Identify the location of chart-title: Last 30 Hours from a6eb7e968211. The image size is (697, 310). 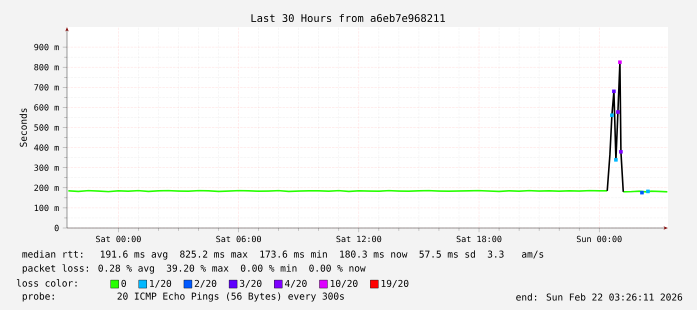
(348, 18).